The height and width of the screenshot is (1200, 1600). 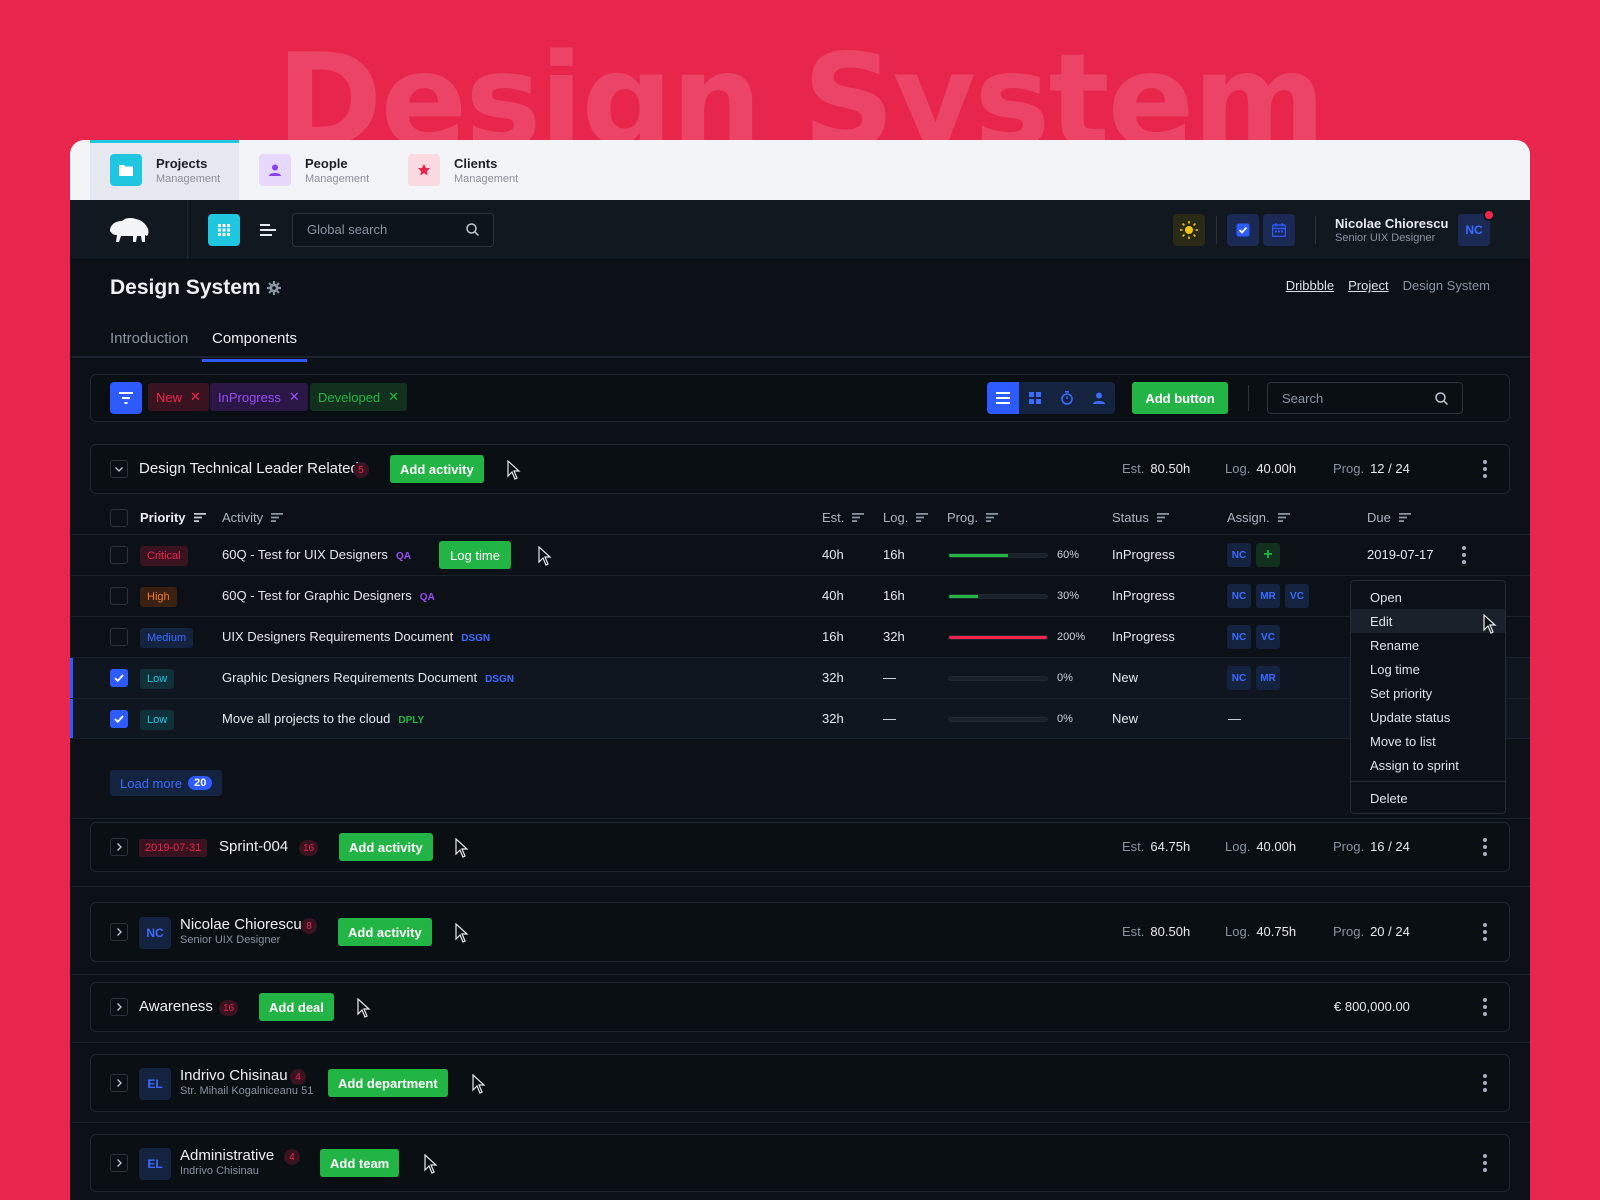 What do you see at coordinates (1258, 517) in the screenshot?
I see `header-assign: Assign.` at bounding box center [1258, 517].